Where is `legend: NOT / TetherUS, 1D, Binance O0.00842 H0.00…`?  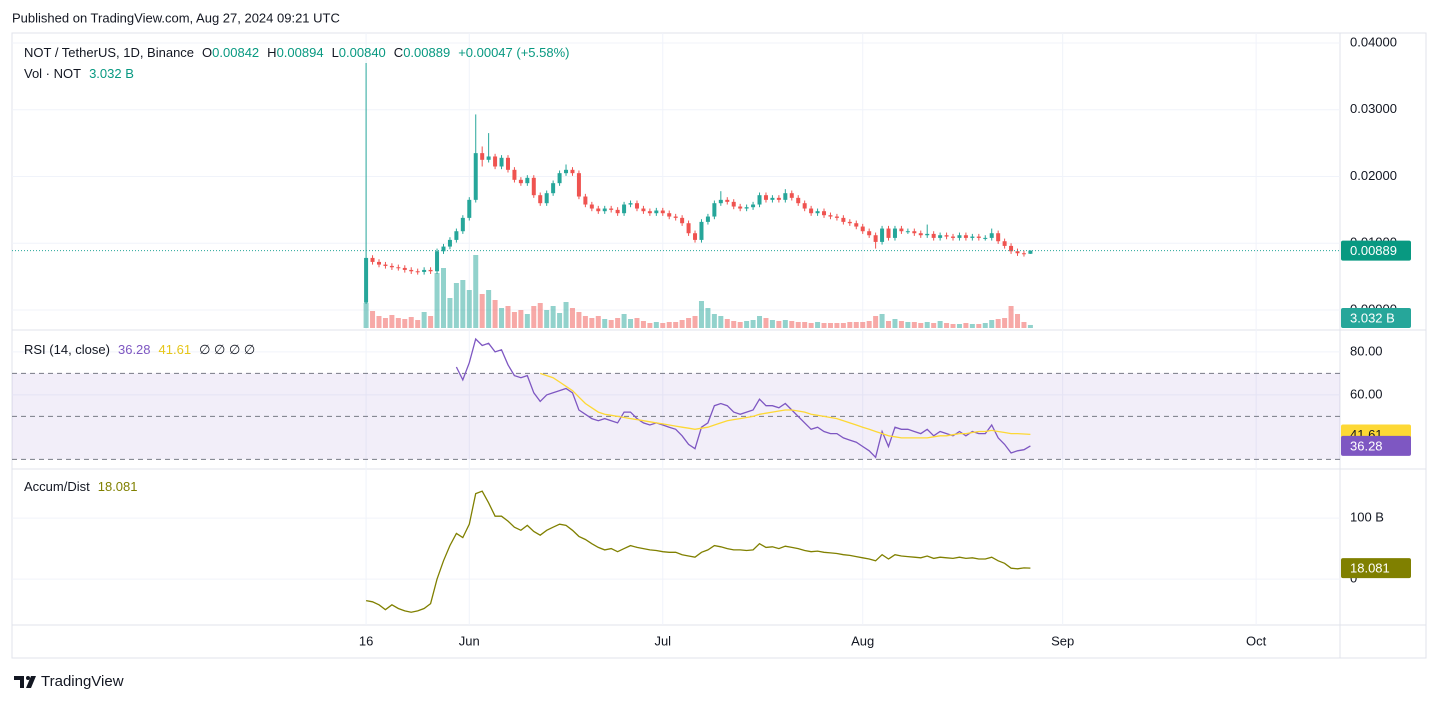 legend: NOT / TetherUS, 1D, Binance O0.00842 H0.00… is located at coordinates (297, 52).